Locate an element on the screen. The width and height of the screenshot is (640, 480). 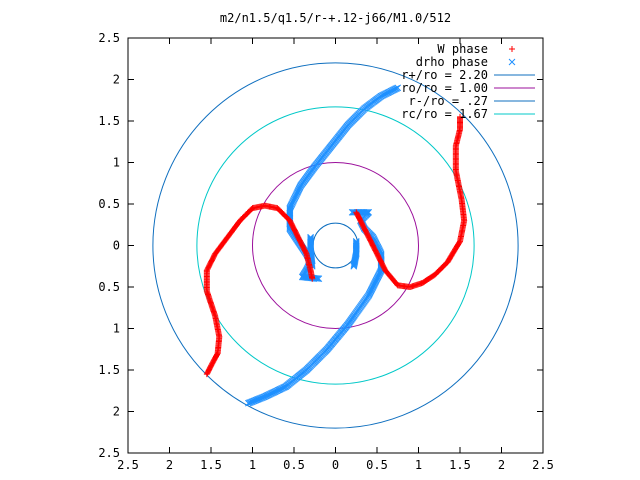
radius-circle is located at coordinates (335, 245).